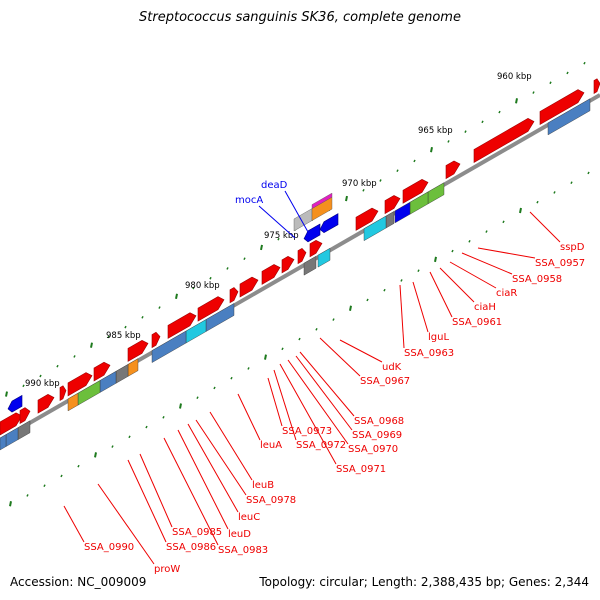  Describe the element at coordinates (438, 337) in the screenshot. I see `gene-label-lgul: lguL` at that location.